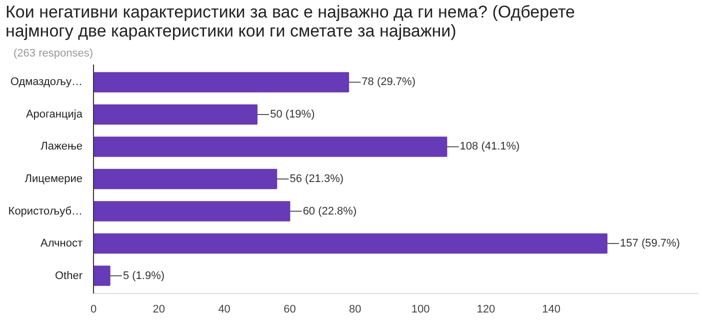 This screenshot has height=323, width=702. I want to click on x-tick-label: 0, so click(93, 310).